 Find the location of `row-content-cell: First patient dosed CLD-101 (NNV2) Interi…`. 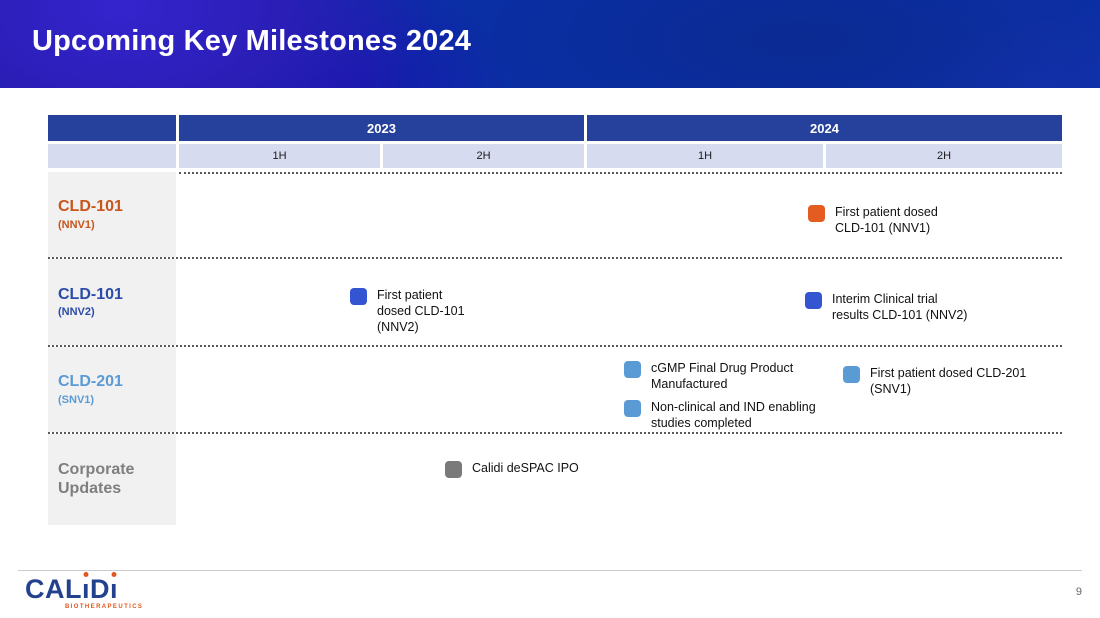

row-content-cell: First patient dosed CLD-101 (NNV2) Interi… is located at coordinates (620, 302).